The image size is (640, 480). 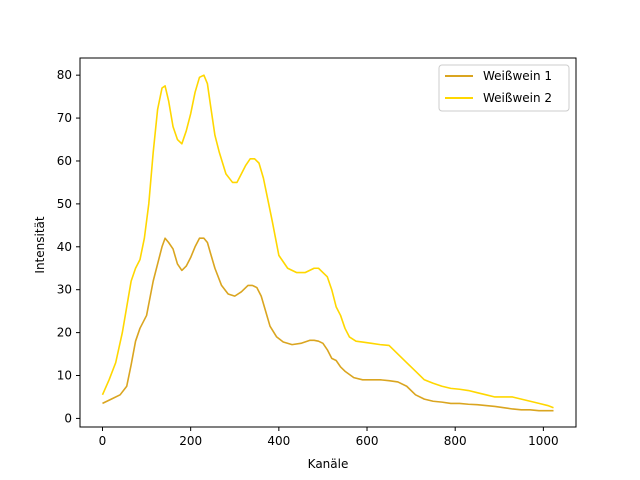 I want to click on x-tick-label: 1000, so click(x=543, y=441).